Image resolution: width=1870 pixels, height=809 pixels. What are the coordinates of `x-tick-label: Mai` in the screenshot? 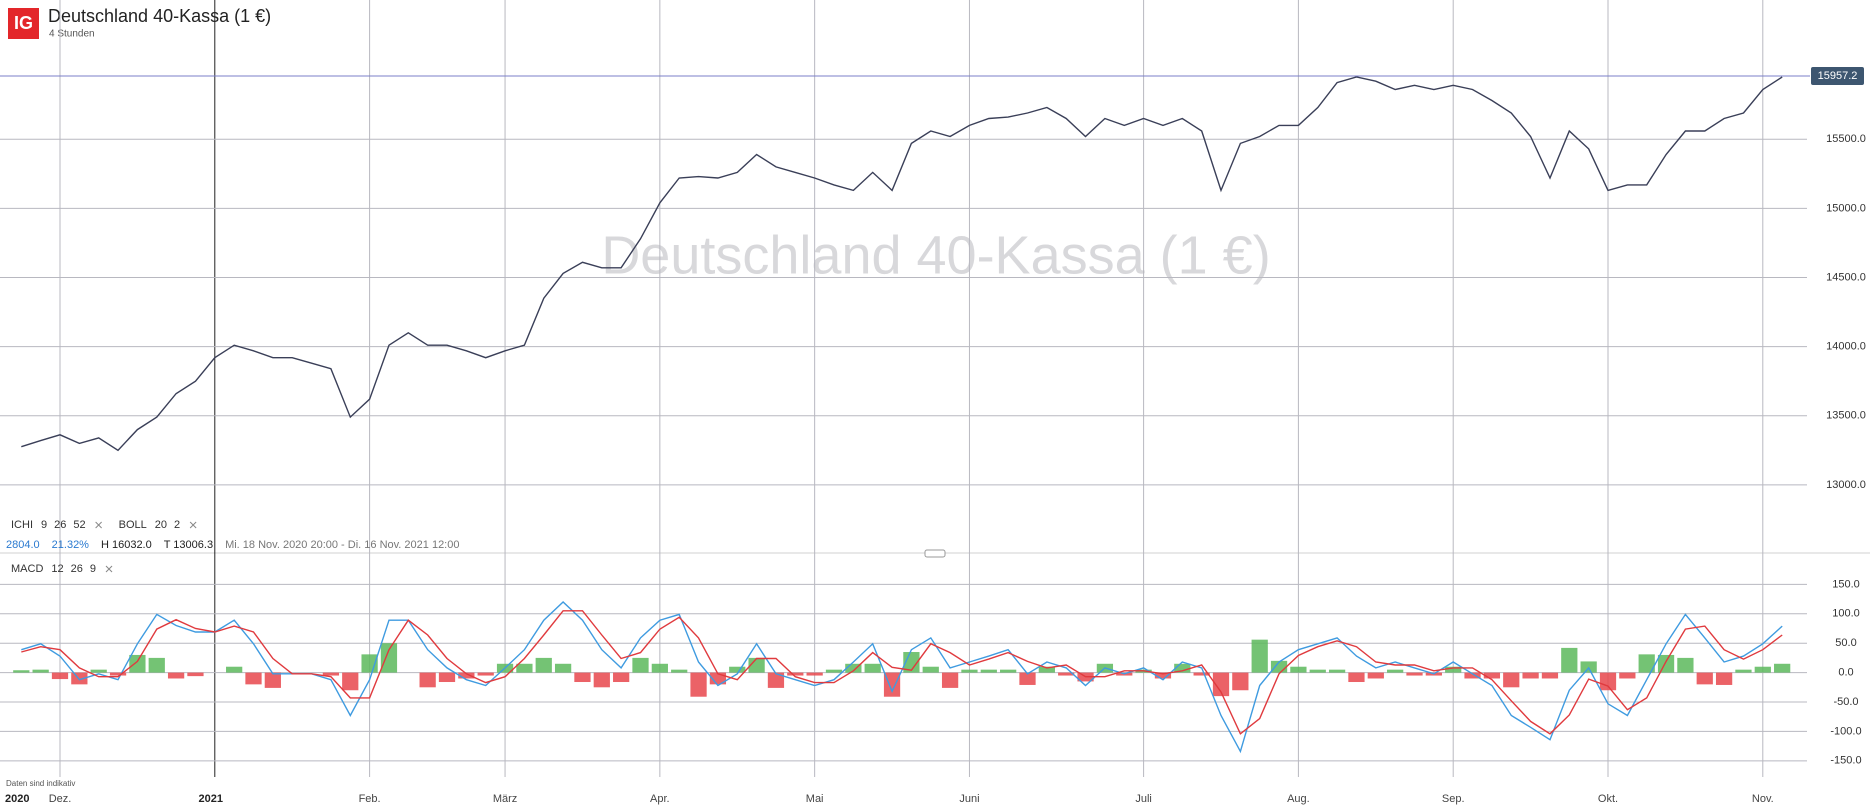 It's located at (815, 799).